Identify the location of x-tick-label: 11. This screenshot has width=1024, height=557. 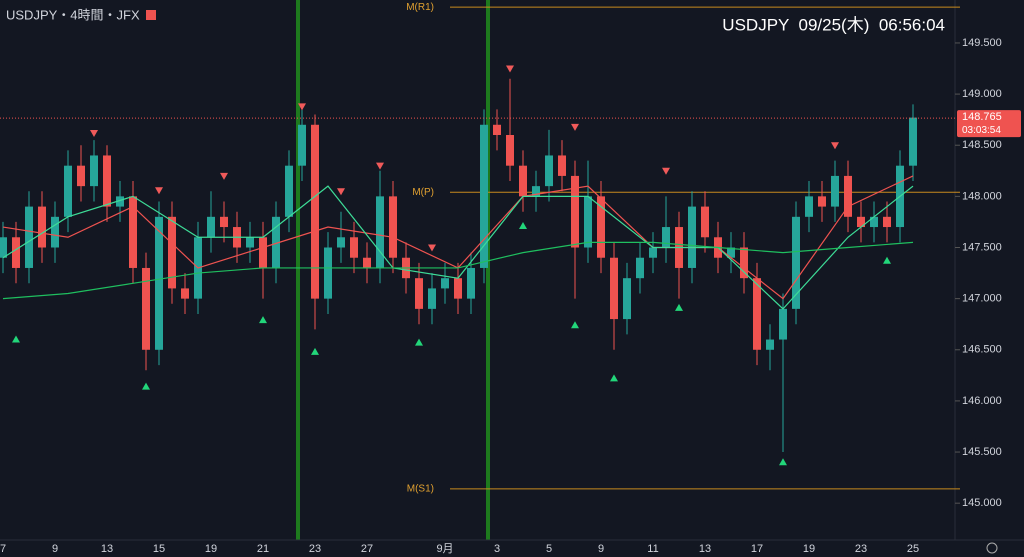
(652, 549).